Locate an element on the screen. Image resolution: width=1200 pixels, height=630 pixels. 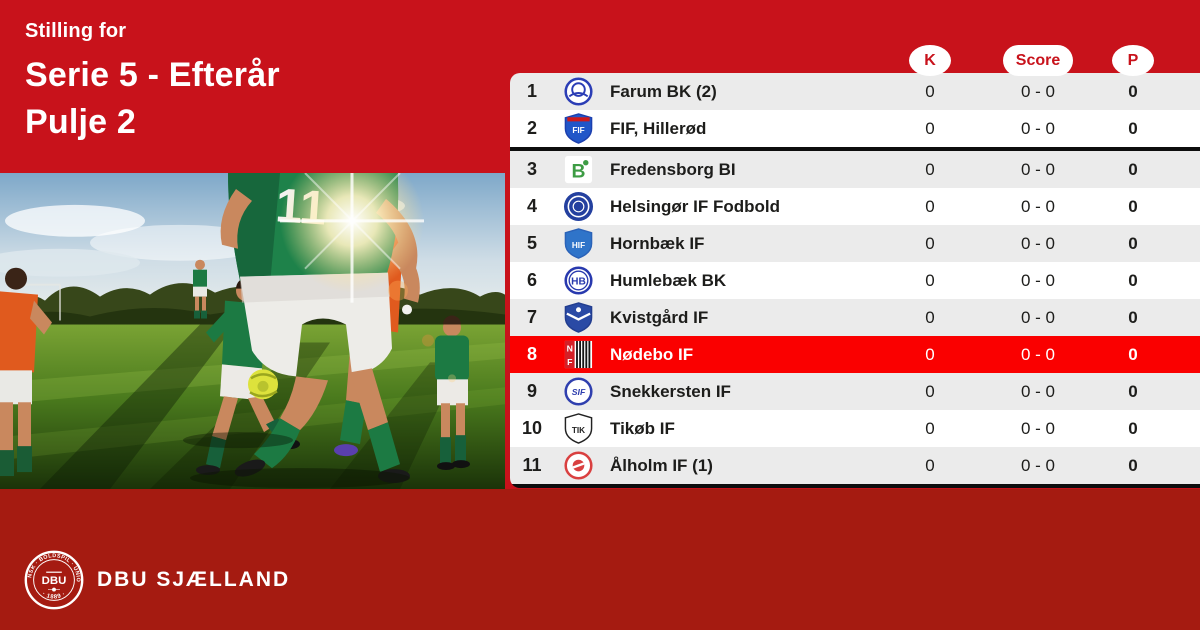
fif-hilleroed-crest: FIF is located at coordinates (578, 128).